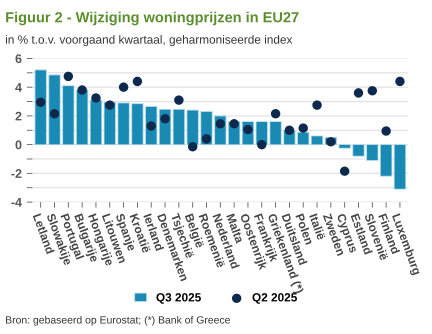  Describe the element at coordinates (317, 226) in the screenshot. I see `x-tick-label: Italië` at that location.